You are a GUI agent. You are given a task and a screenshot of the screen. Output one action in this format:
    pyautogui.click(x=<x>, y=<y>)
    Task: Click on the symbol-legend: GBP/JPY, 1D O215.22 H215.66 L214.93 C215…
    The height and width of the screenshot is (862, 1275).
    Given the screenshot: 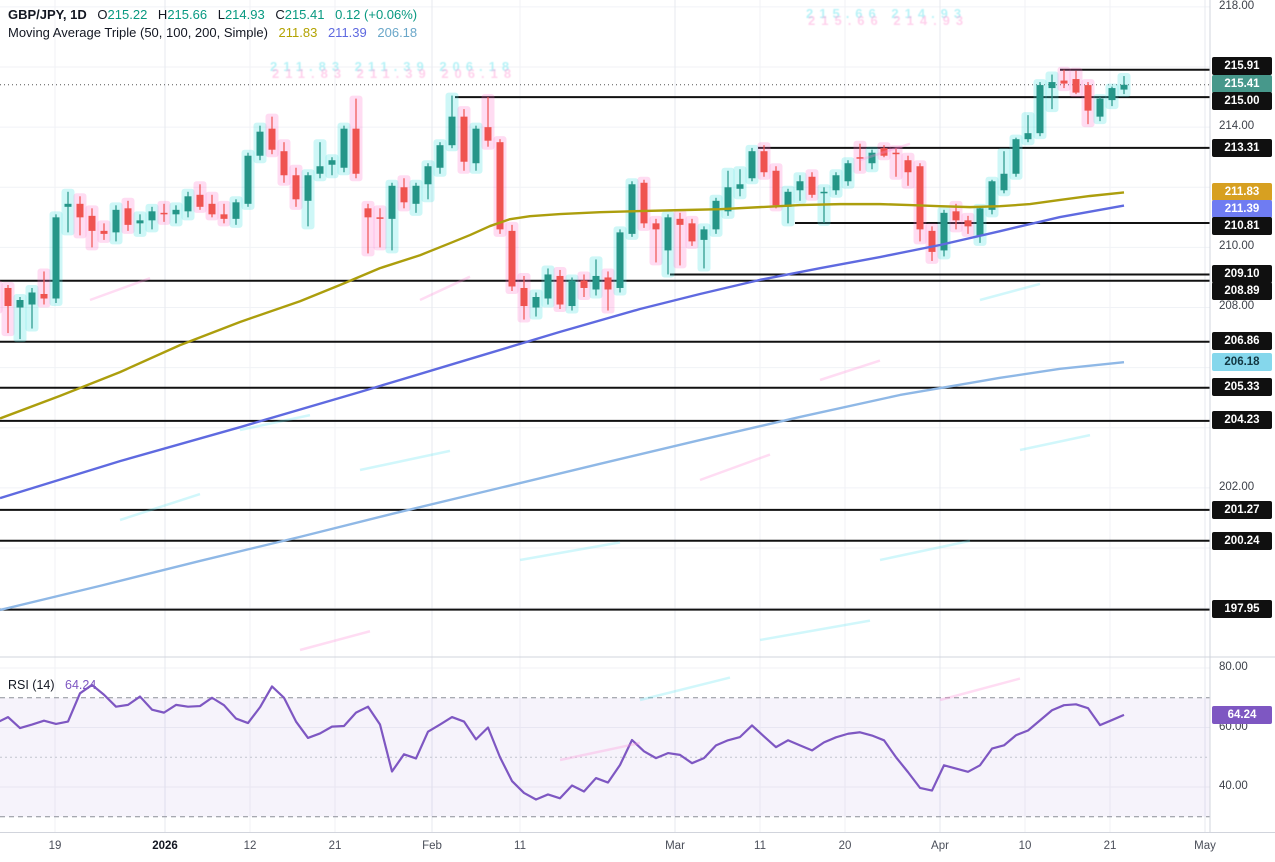 What is the action you would take?
    pyautogui.click(x=212, y=24)
    